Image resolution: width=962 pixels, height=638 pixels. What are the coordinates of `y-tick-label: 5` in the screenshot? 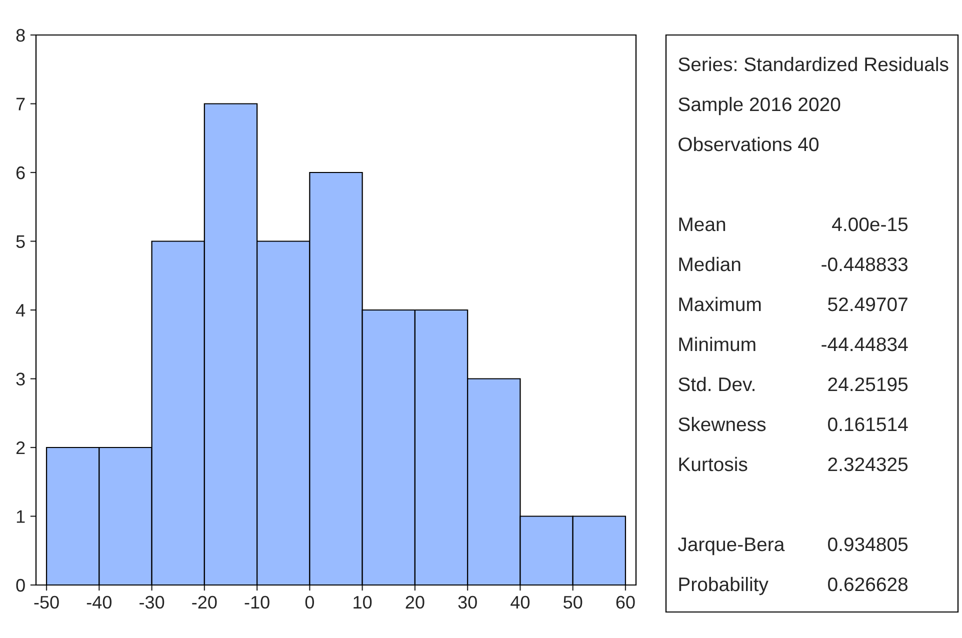 It's located at (20, 241).